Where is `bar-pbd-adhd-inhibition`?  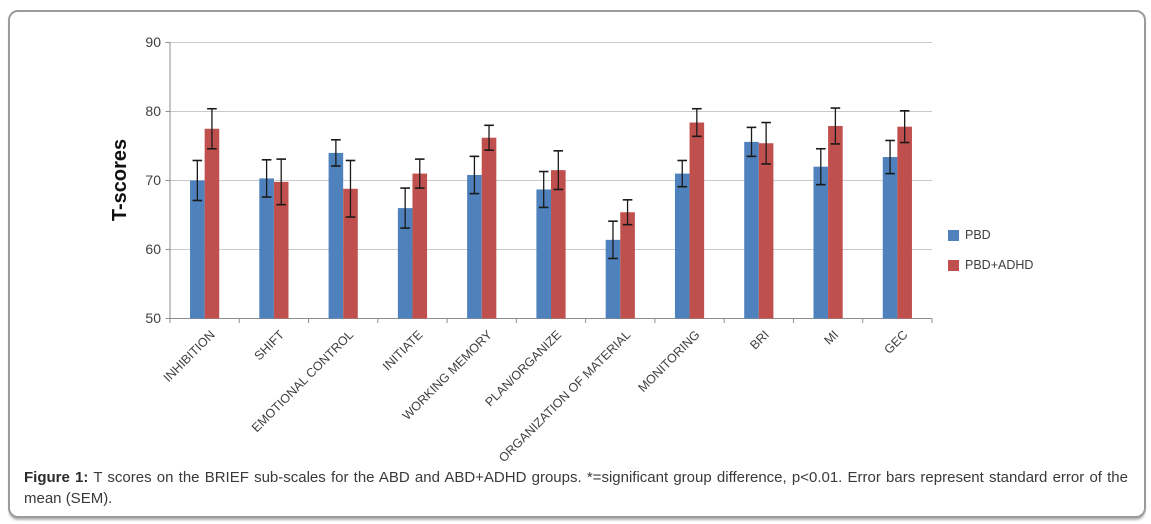 bar-pbd-adhd-inhibition is located at coordinates (212, 223).